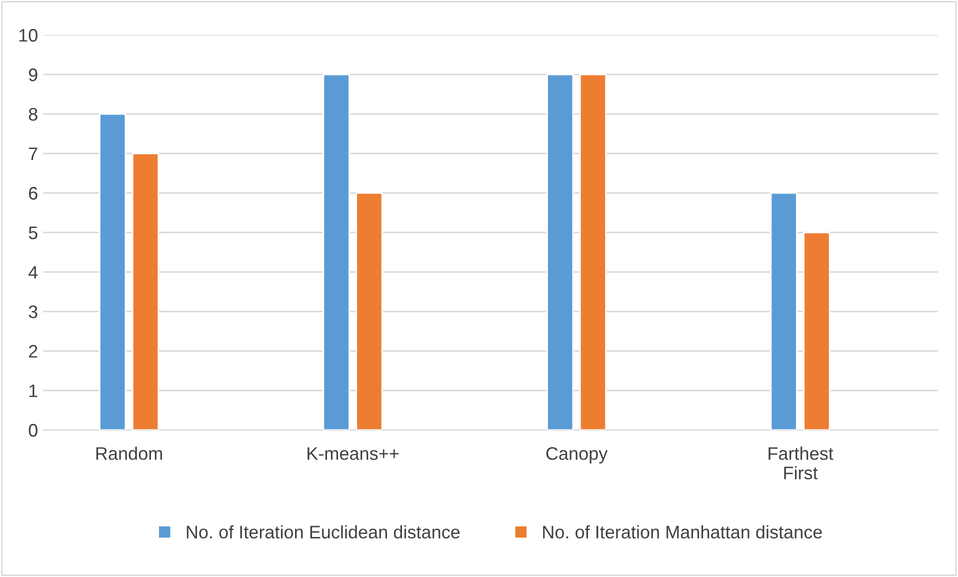 Image resolution: width=958 pixels, height=577 pixels. I want to click on x-tick-label: Random, so click(129, 453).